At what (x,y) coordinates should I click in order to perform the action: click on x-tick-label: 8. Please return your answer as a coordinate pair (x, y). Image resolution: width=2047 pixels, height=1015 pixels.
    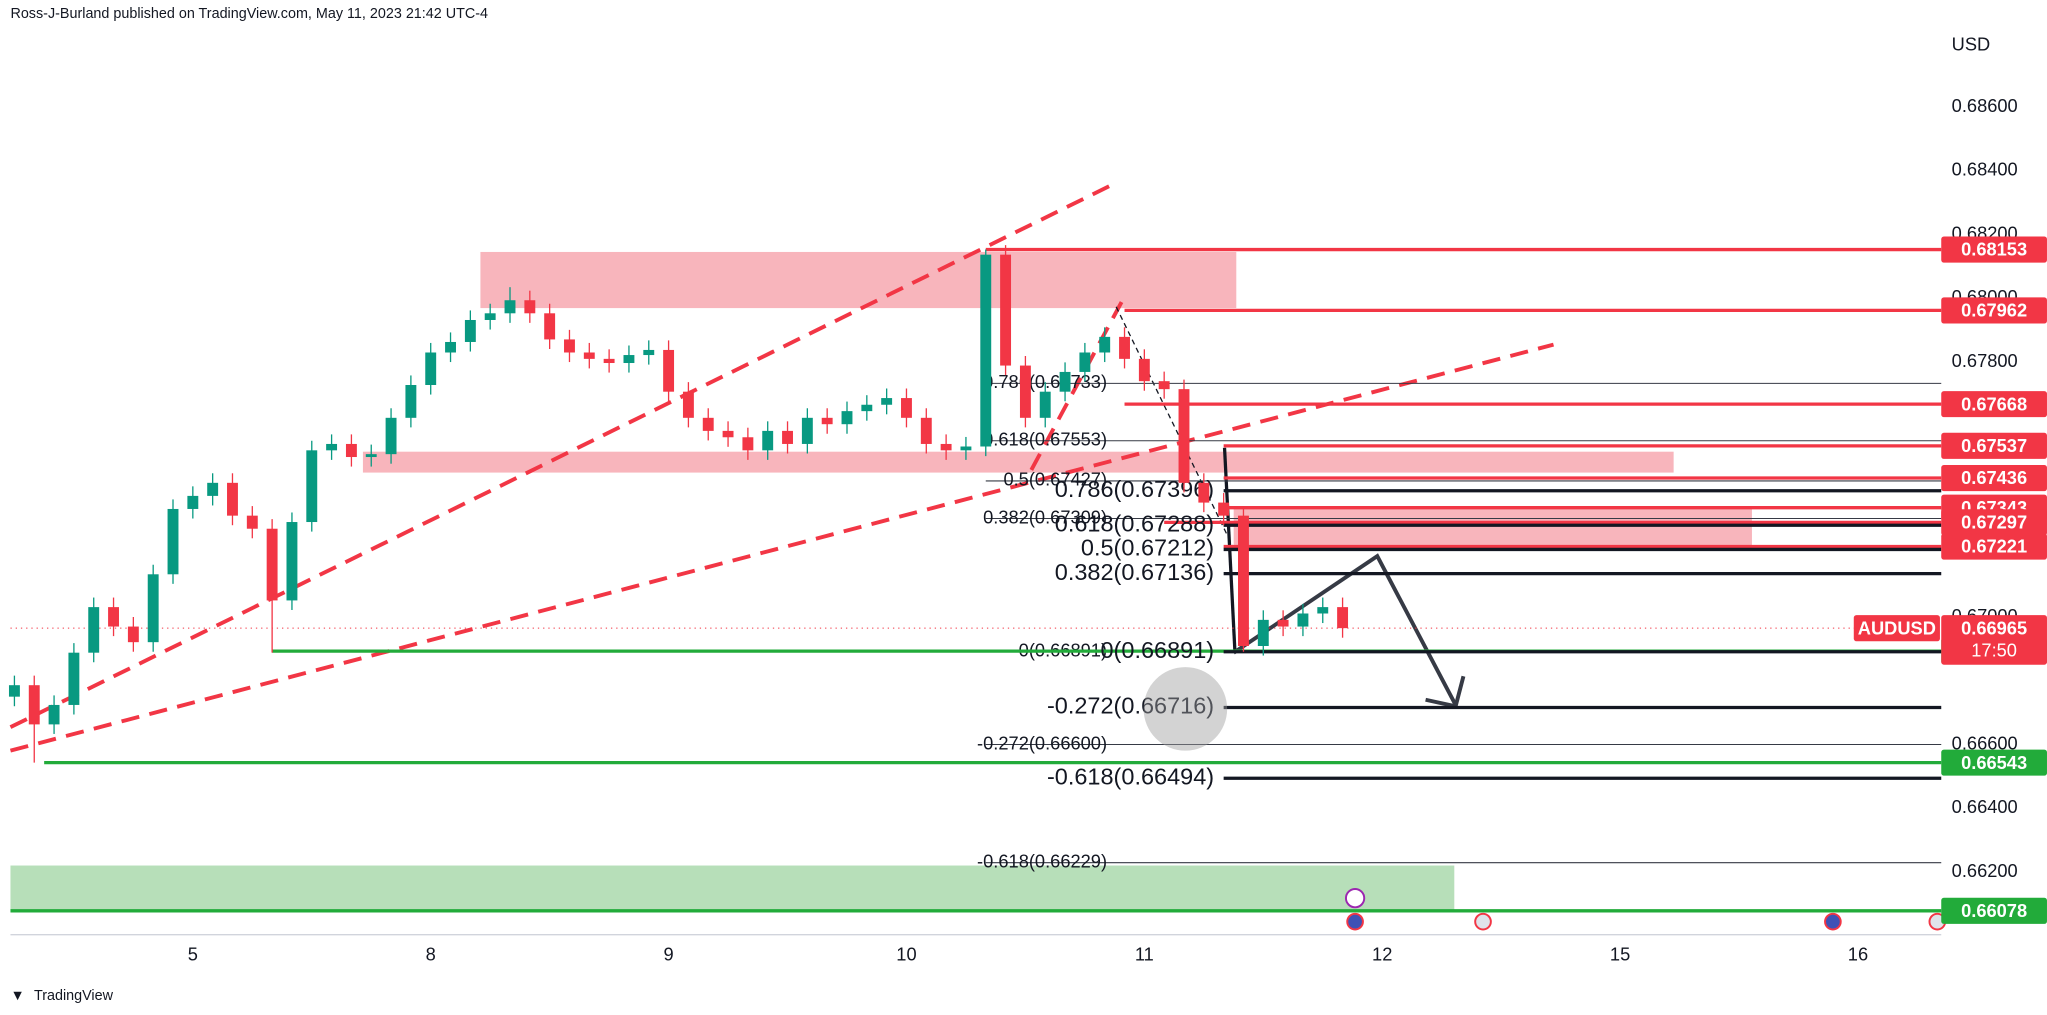
    Looking at the image, I should click on (431, 953).